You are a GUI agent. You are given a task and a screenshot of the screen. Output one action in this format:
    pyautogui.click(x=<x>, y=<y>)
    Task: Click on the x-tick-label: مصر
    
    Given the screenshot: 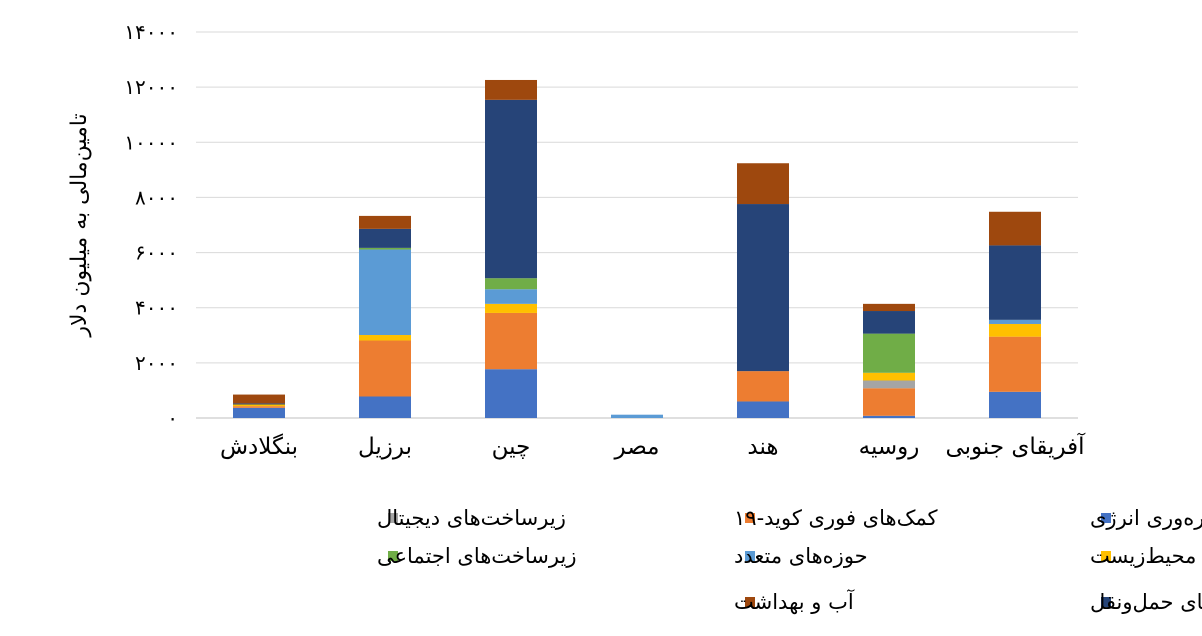 What is the action you would take?
    pyautogui.click(x=637, y=447)
    